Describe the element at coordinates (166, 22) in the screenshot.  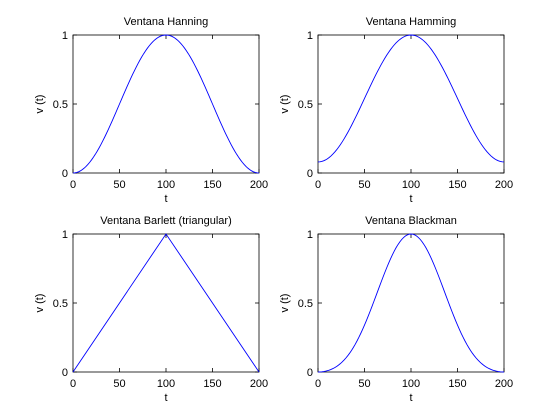
I see `chart-title: Ventana Hanning` at that location.